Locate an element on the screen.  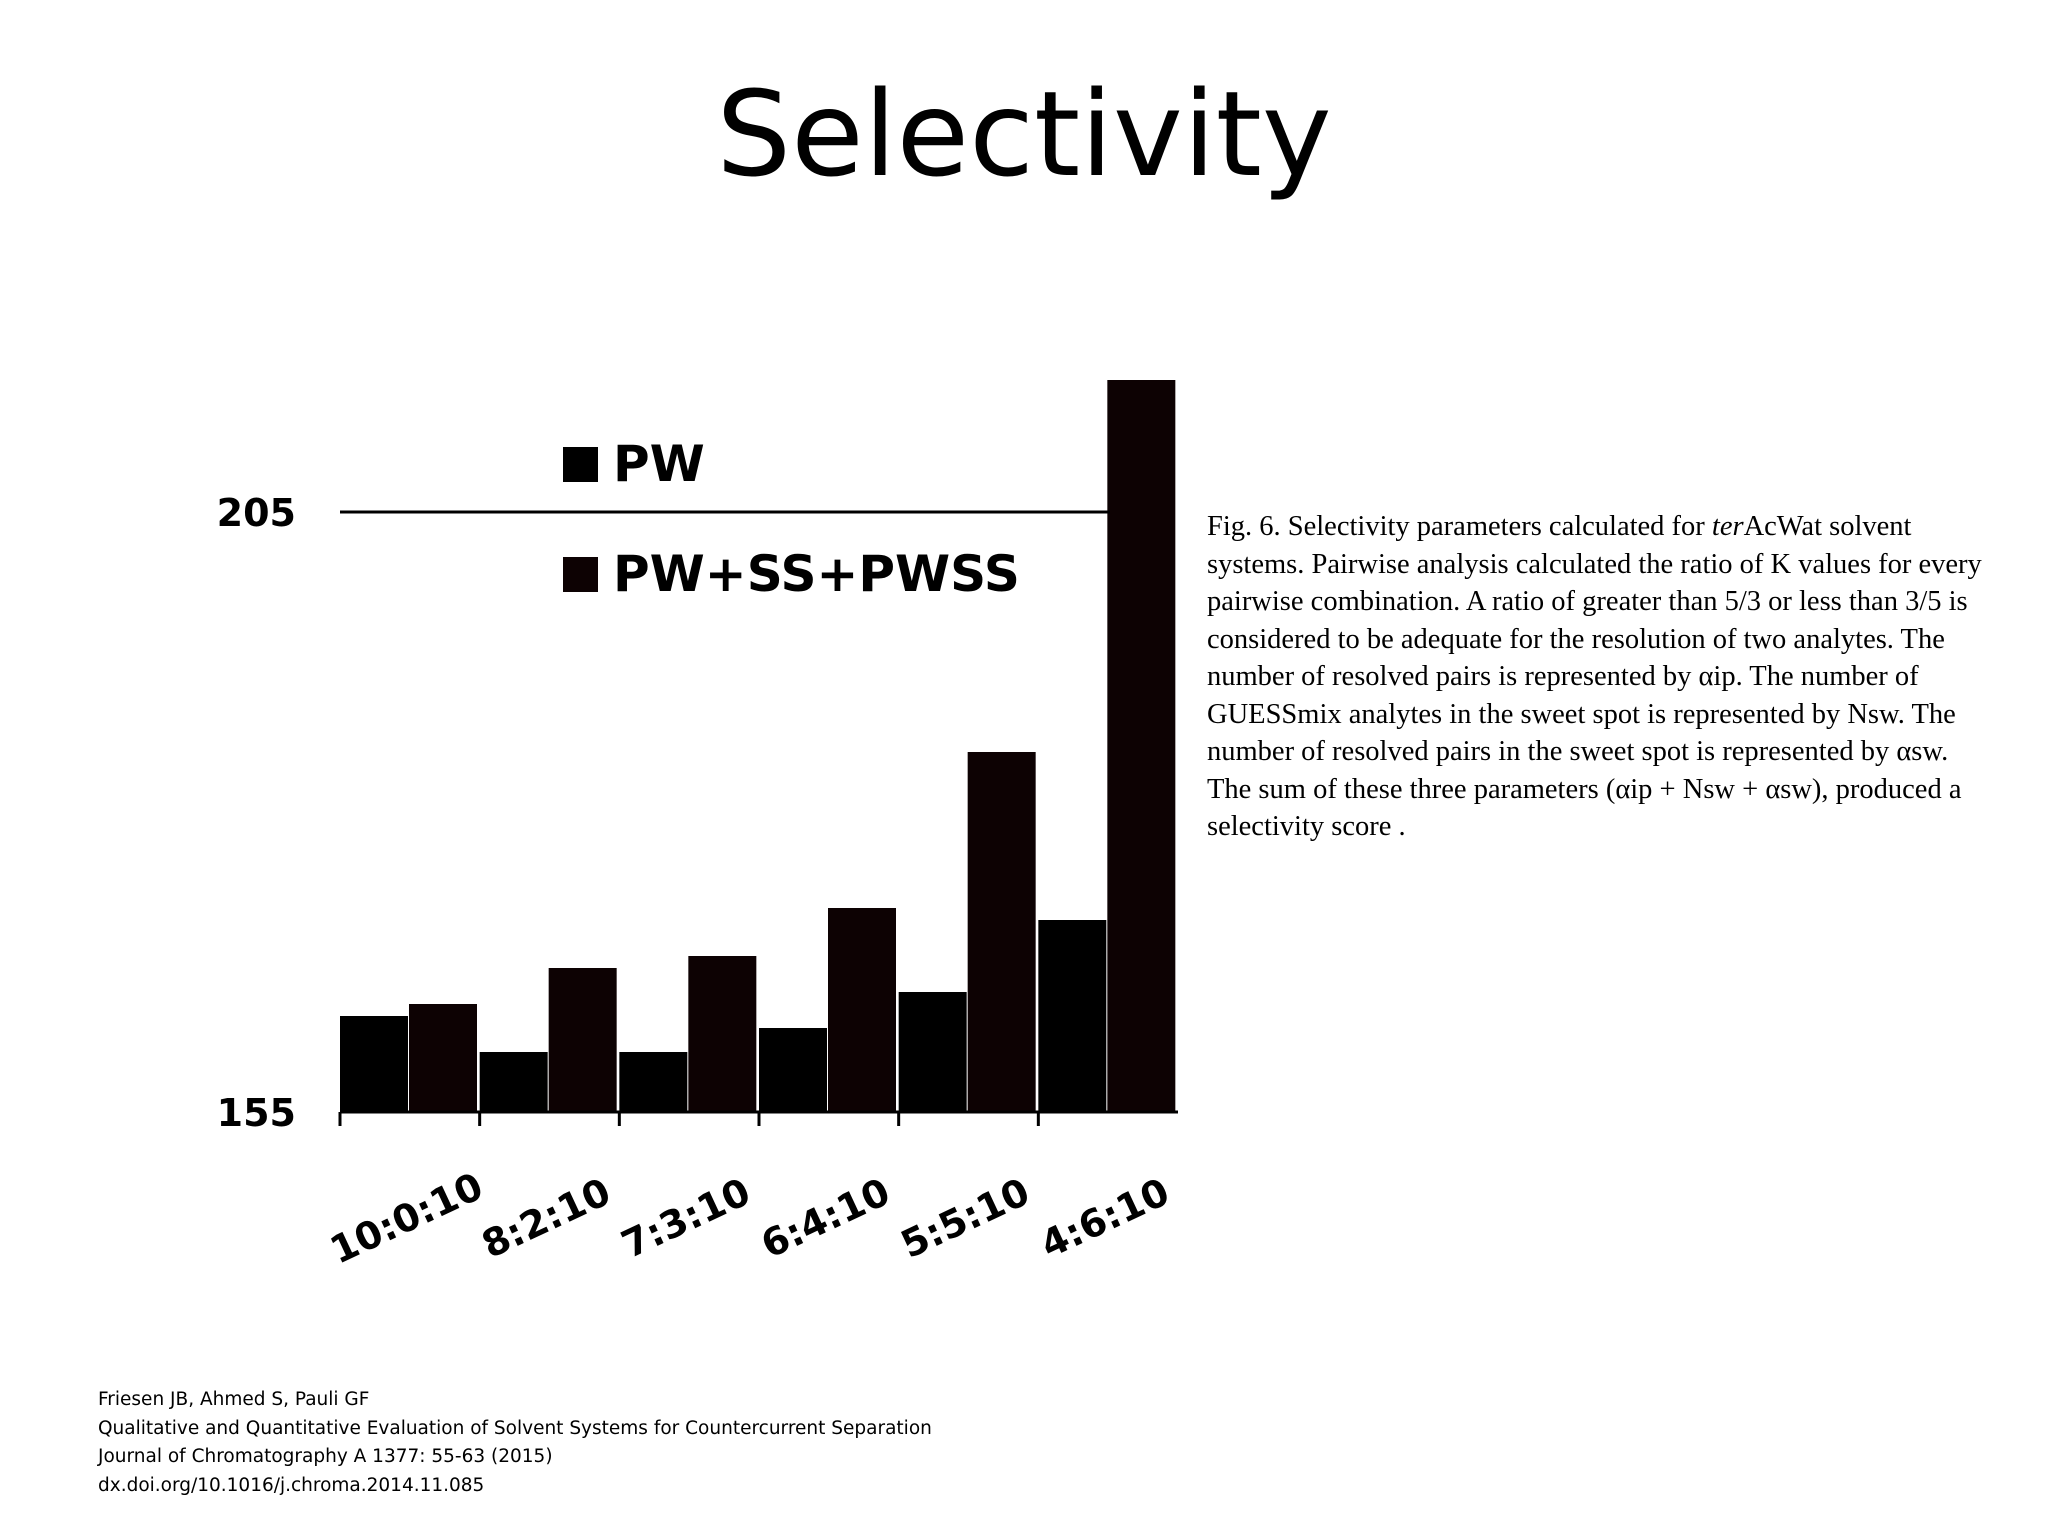
x-tick-label-10-0-10: 10:0:10 is located at coordinates (407, 1218).